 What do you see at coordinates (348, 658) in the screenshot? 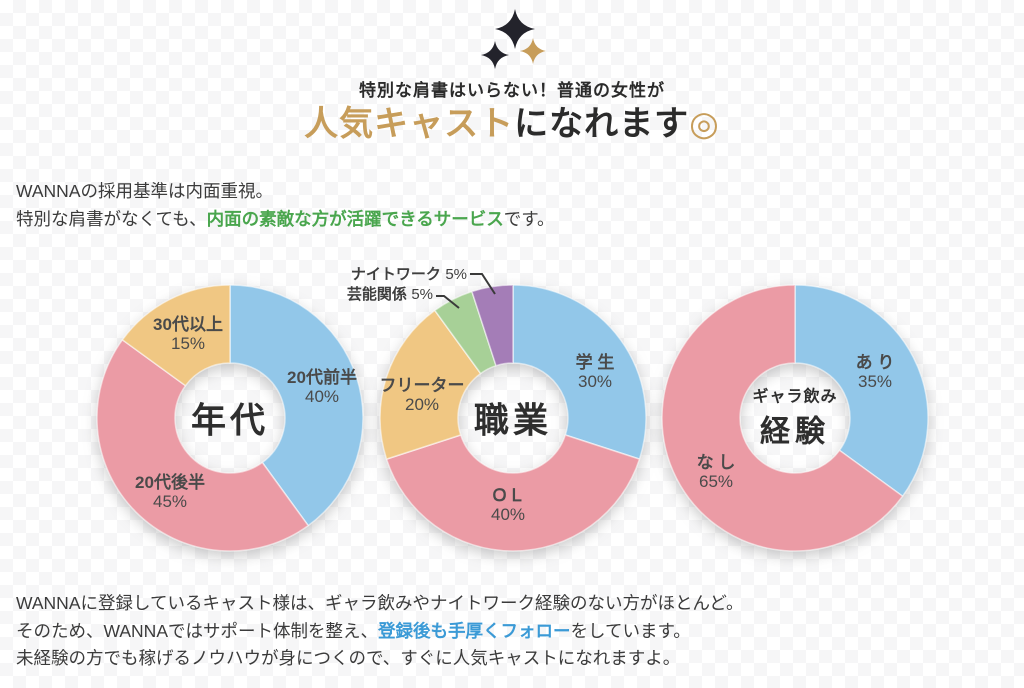
I see `outro-line3: 未経験の方でも稼げるノウハウが身につくので、すぐに人気キャストになれますよ。` at bounding box center [348, 658].